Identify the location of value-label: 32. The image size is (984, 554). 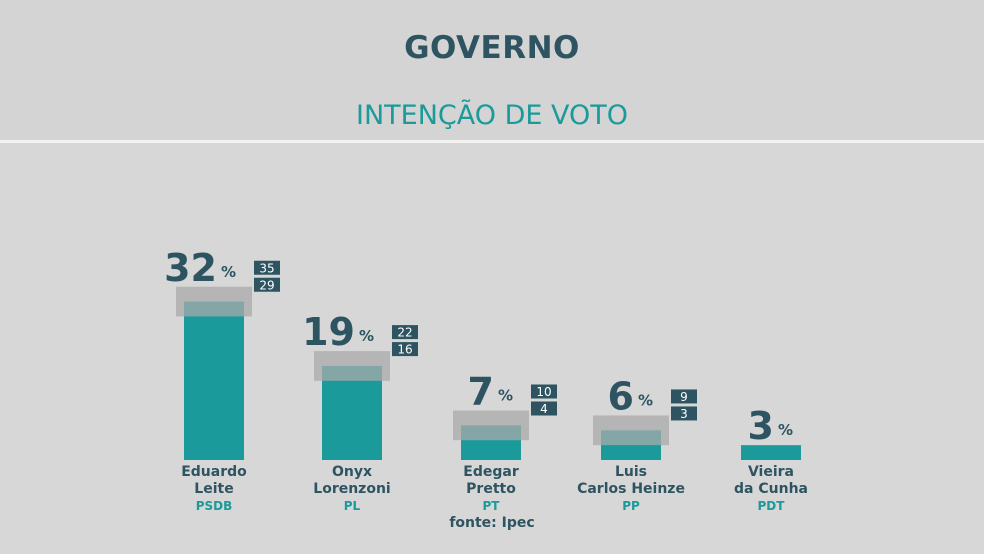
(190, 268).